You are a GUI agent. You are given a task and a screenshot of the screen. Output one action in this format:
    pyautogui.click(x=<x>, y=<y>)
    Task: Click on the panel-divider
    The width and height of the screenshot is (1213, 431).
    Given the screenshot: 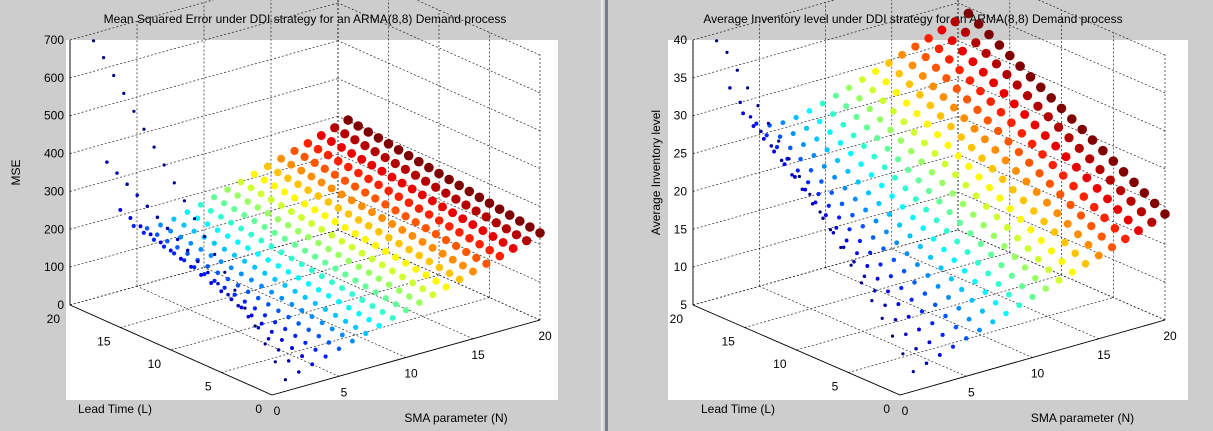 What is the action you would take?
    pyautogui.click(x=606, y=215)
    